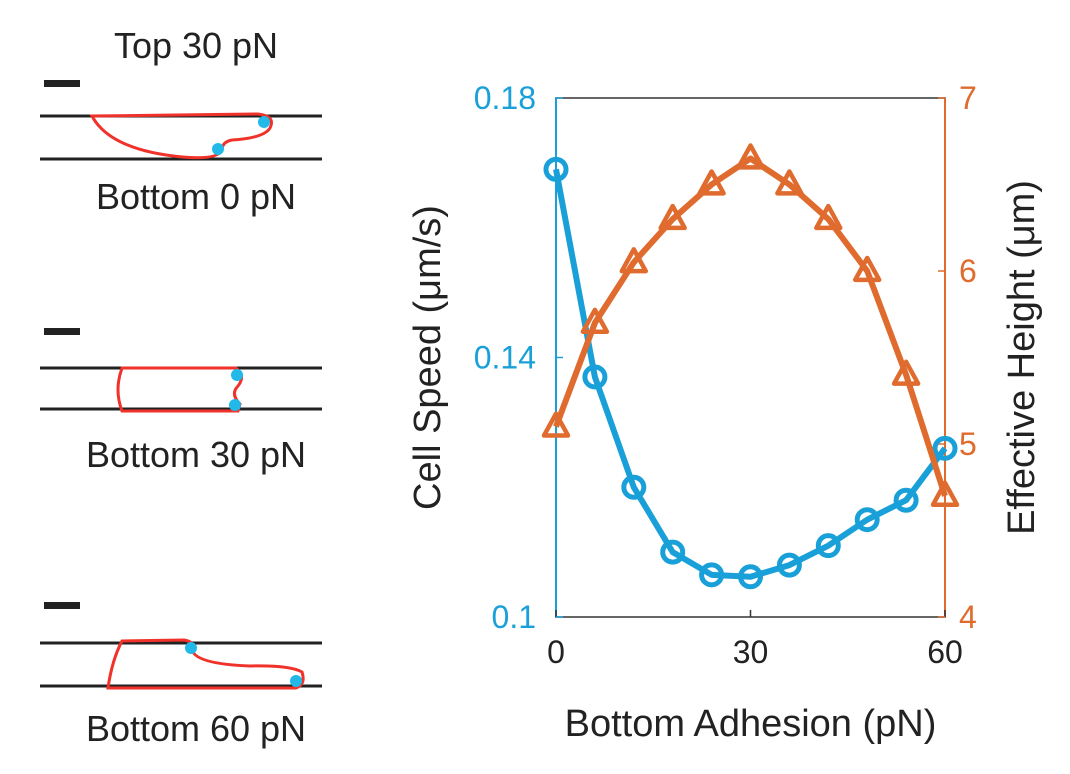 The width and height of the screenshot is (1070, 774). Describe the element at coordinates (1022, 357) in the screenshot. I see `right-axis-label: Effective Height (μm)` at that location.